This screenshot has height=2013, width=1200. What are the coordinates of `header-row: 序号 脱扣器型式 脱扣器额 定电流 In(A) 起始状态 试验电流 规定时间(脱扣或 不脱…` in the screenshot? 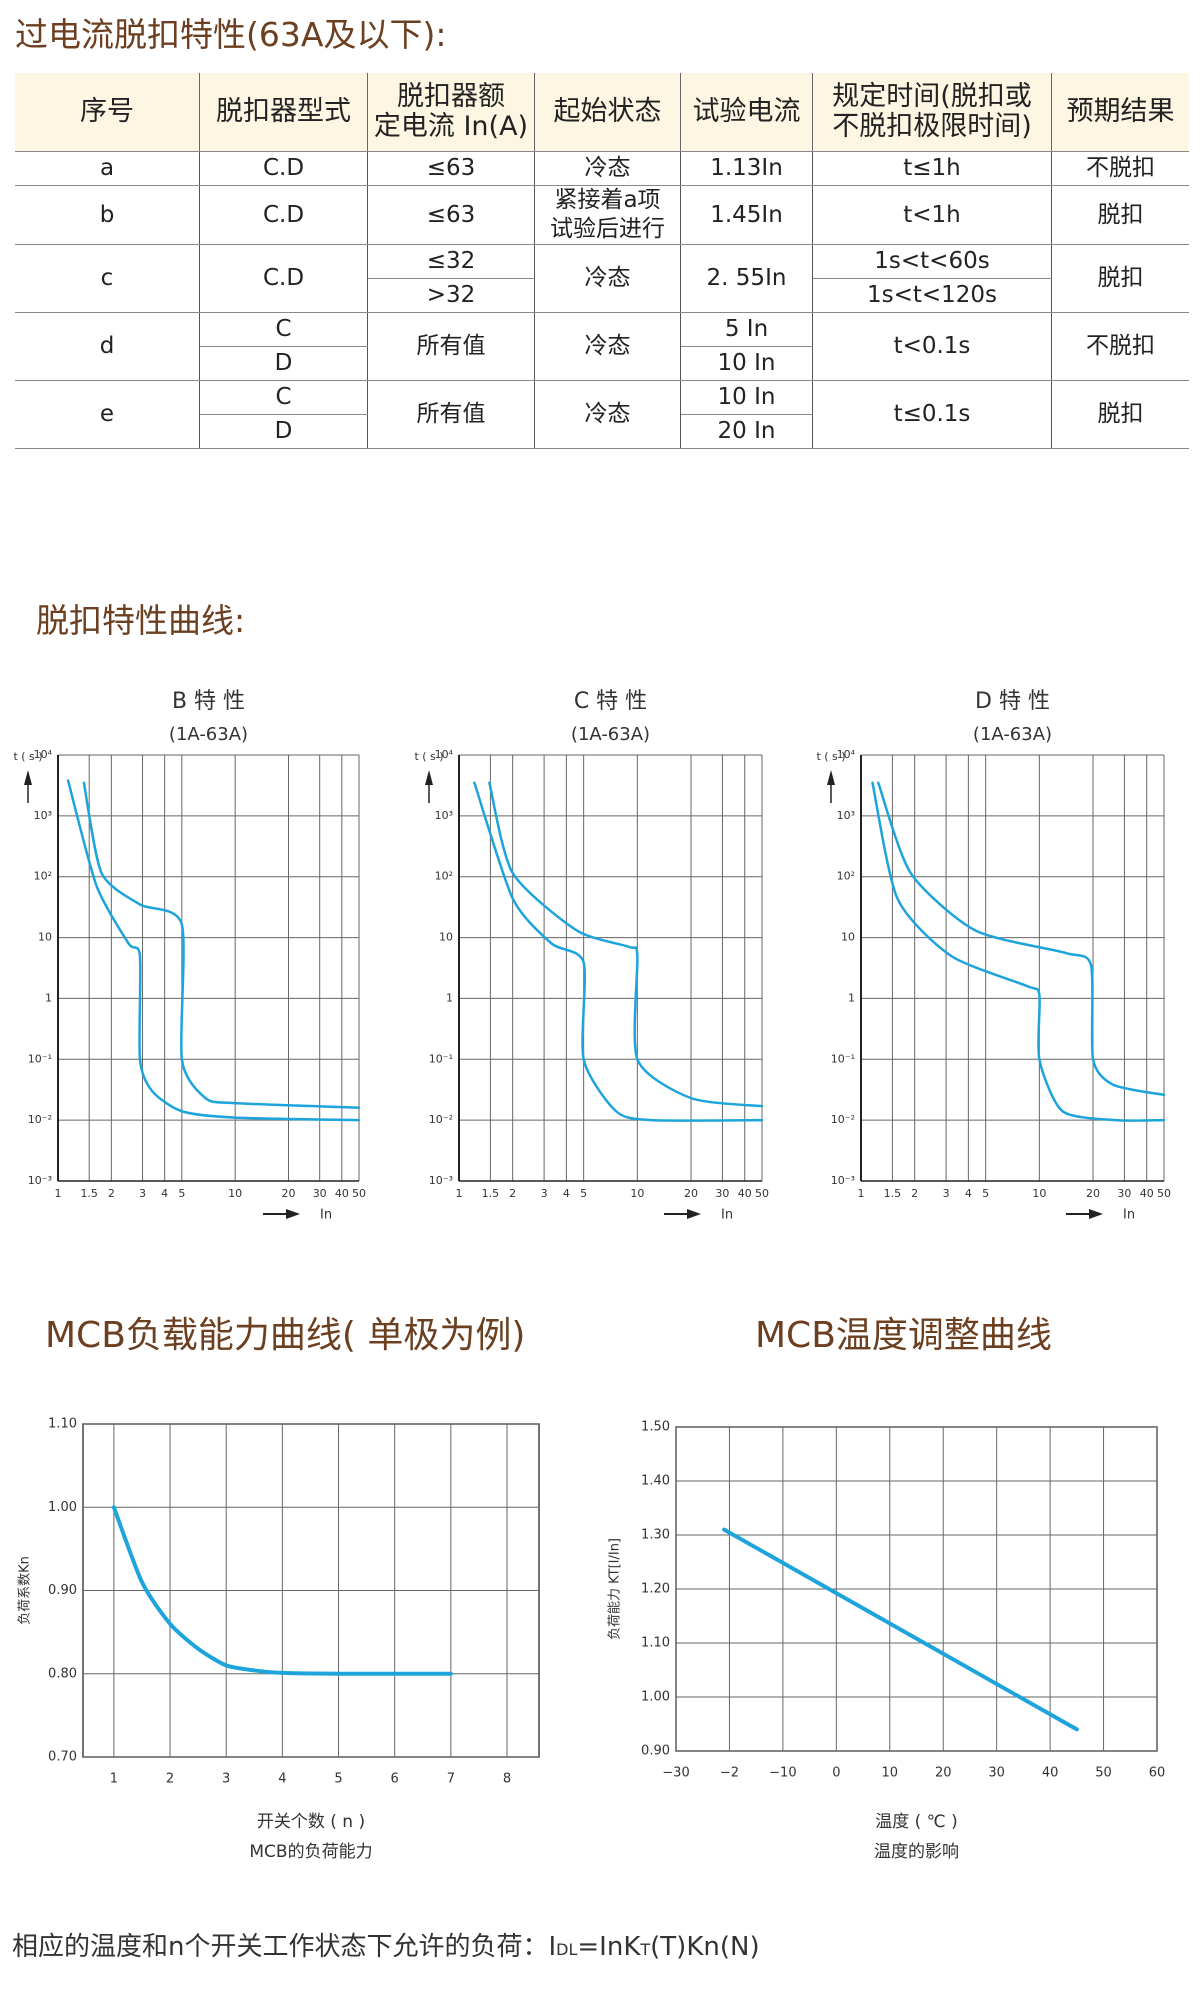 It's located at (602, 112).